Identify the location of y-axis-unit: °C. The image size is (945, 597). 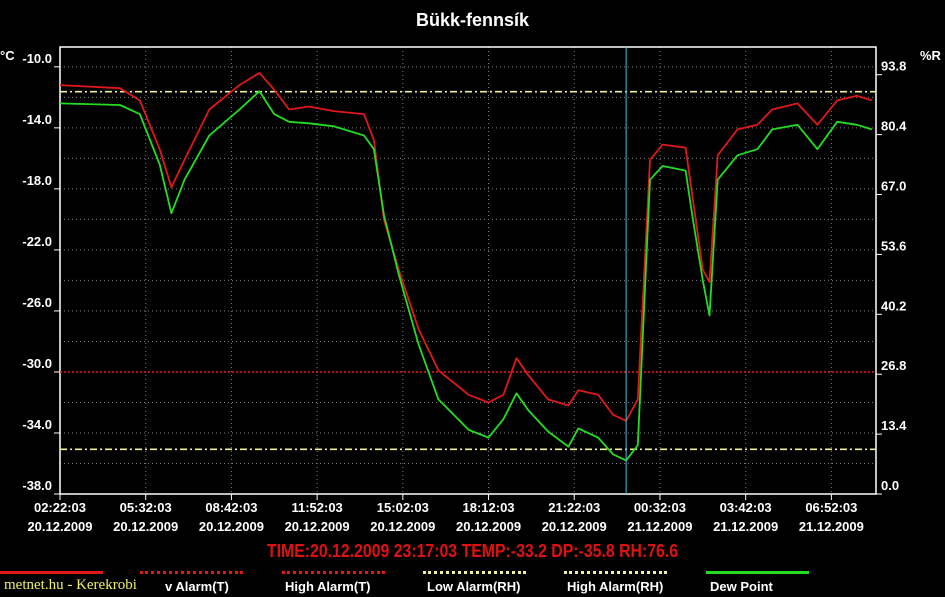
(7, 55).